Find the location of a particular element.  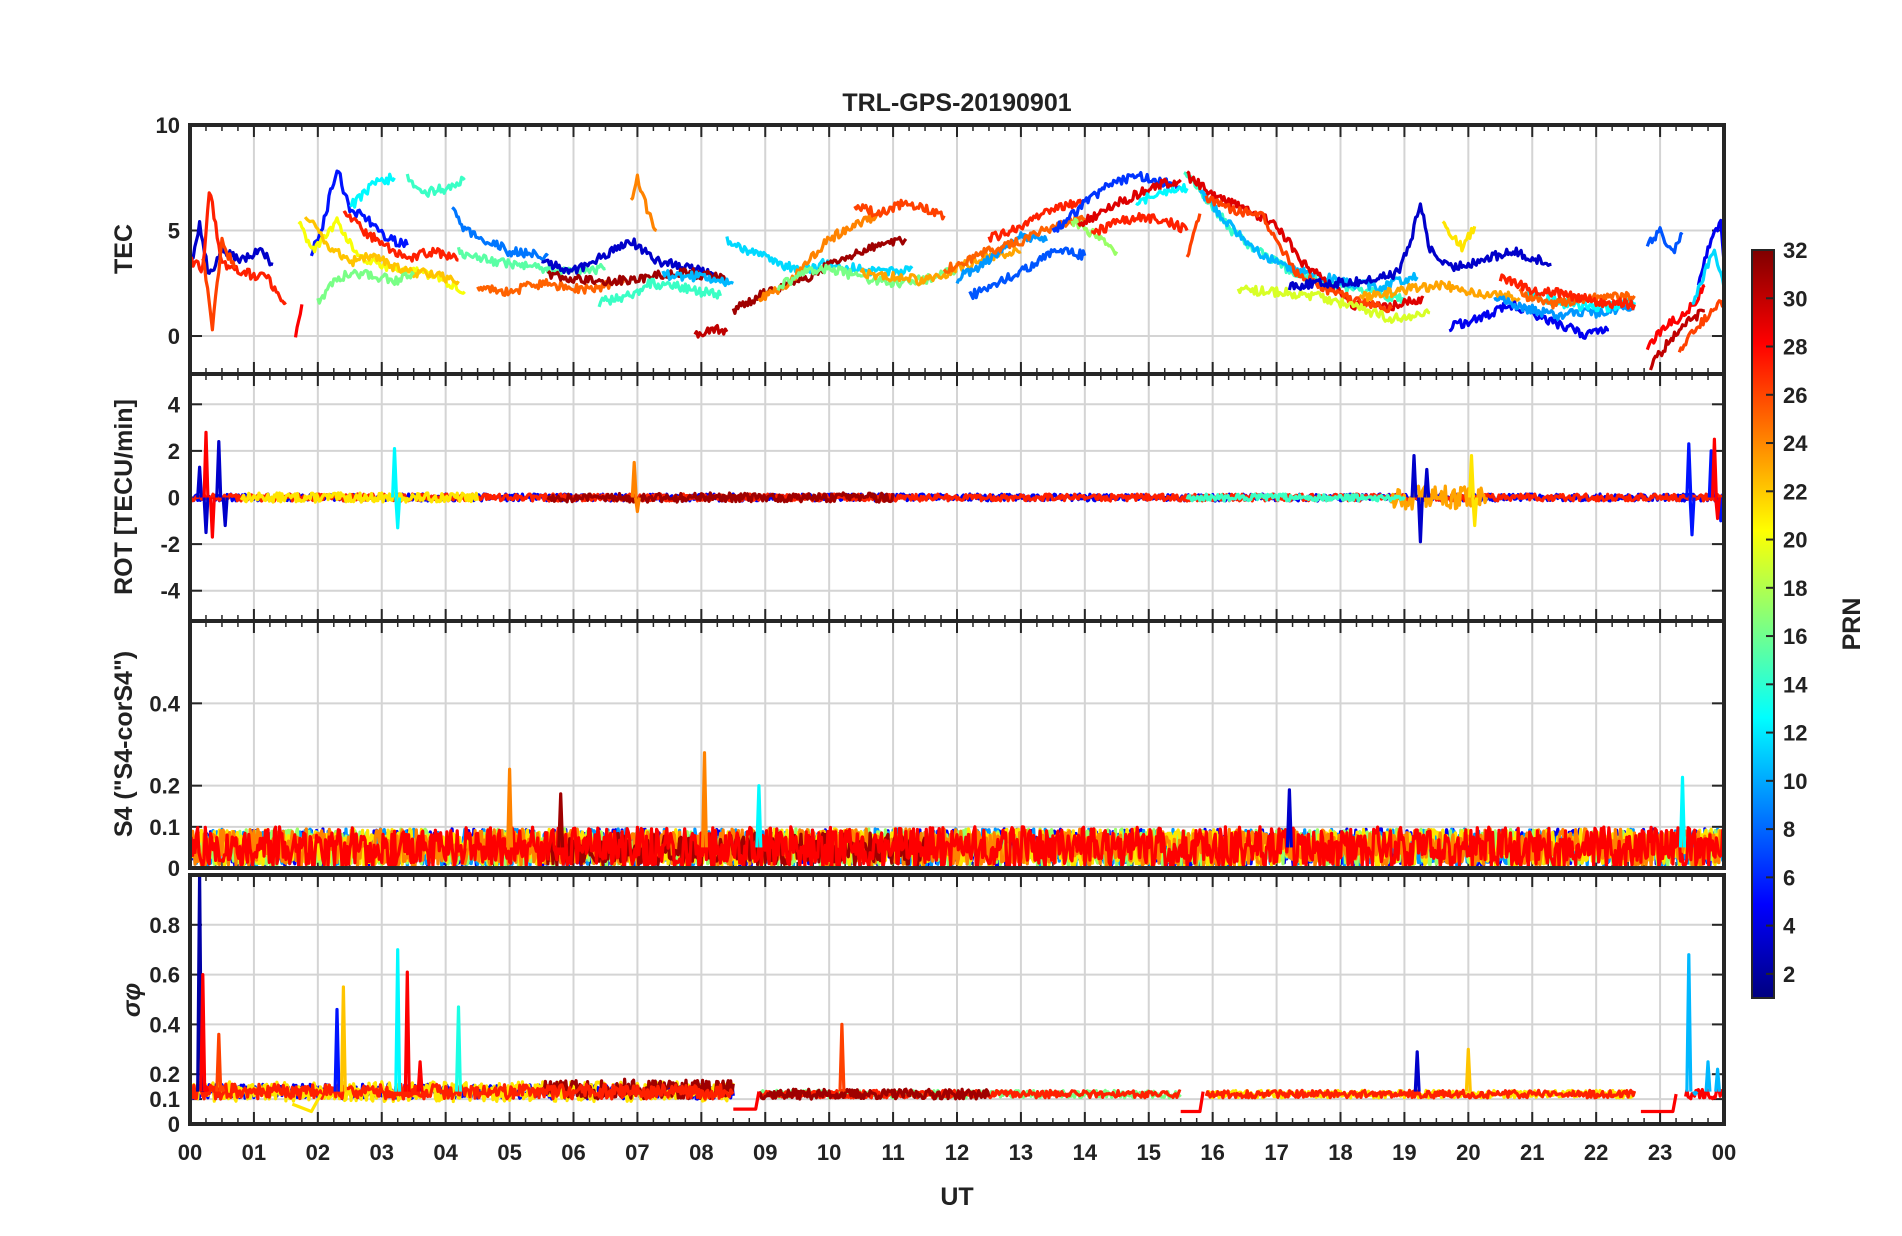

yticks-sigma: 00.10.2 0.4 0.6 0.8 is located at coordinates (164, 1025).